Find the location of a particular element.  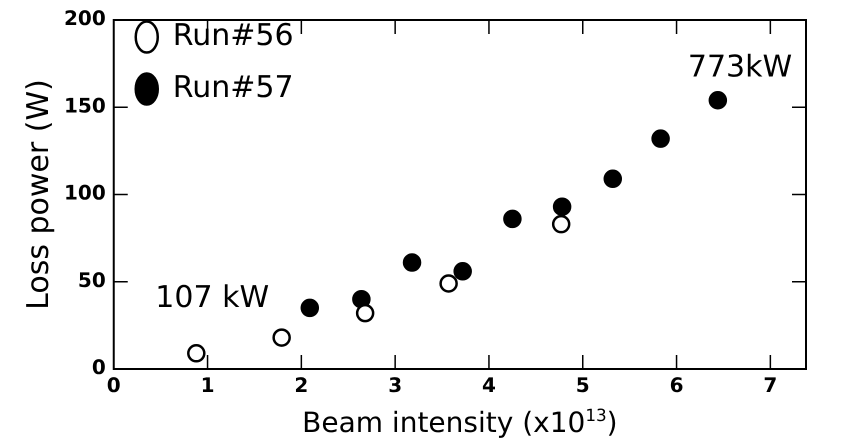

y-axis-title: Loss power (W) is located at coordinates (38, 194).